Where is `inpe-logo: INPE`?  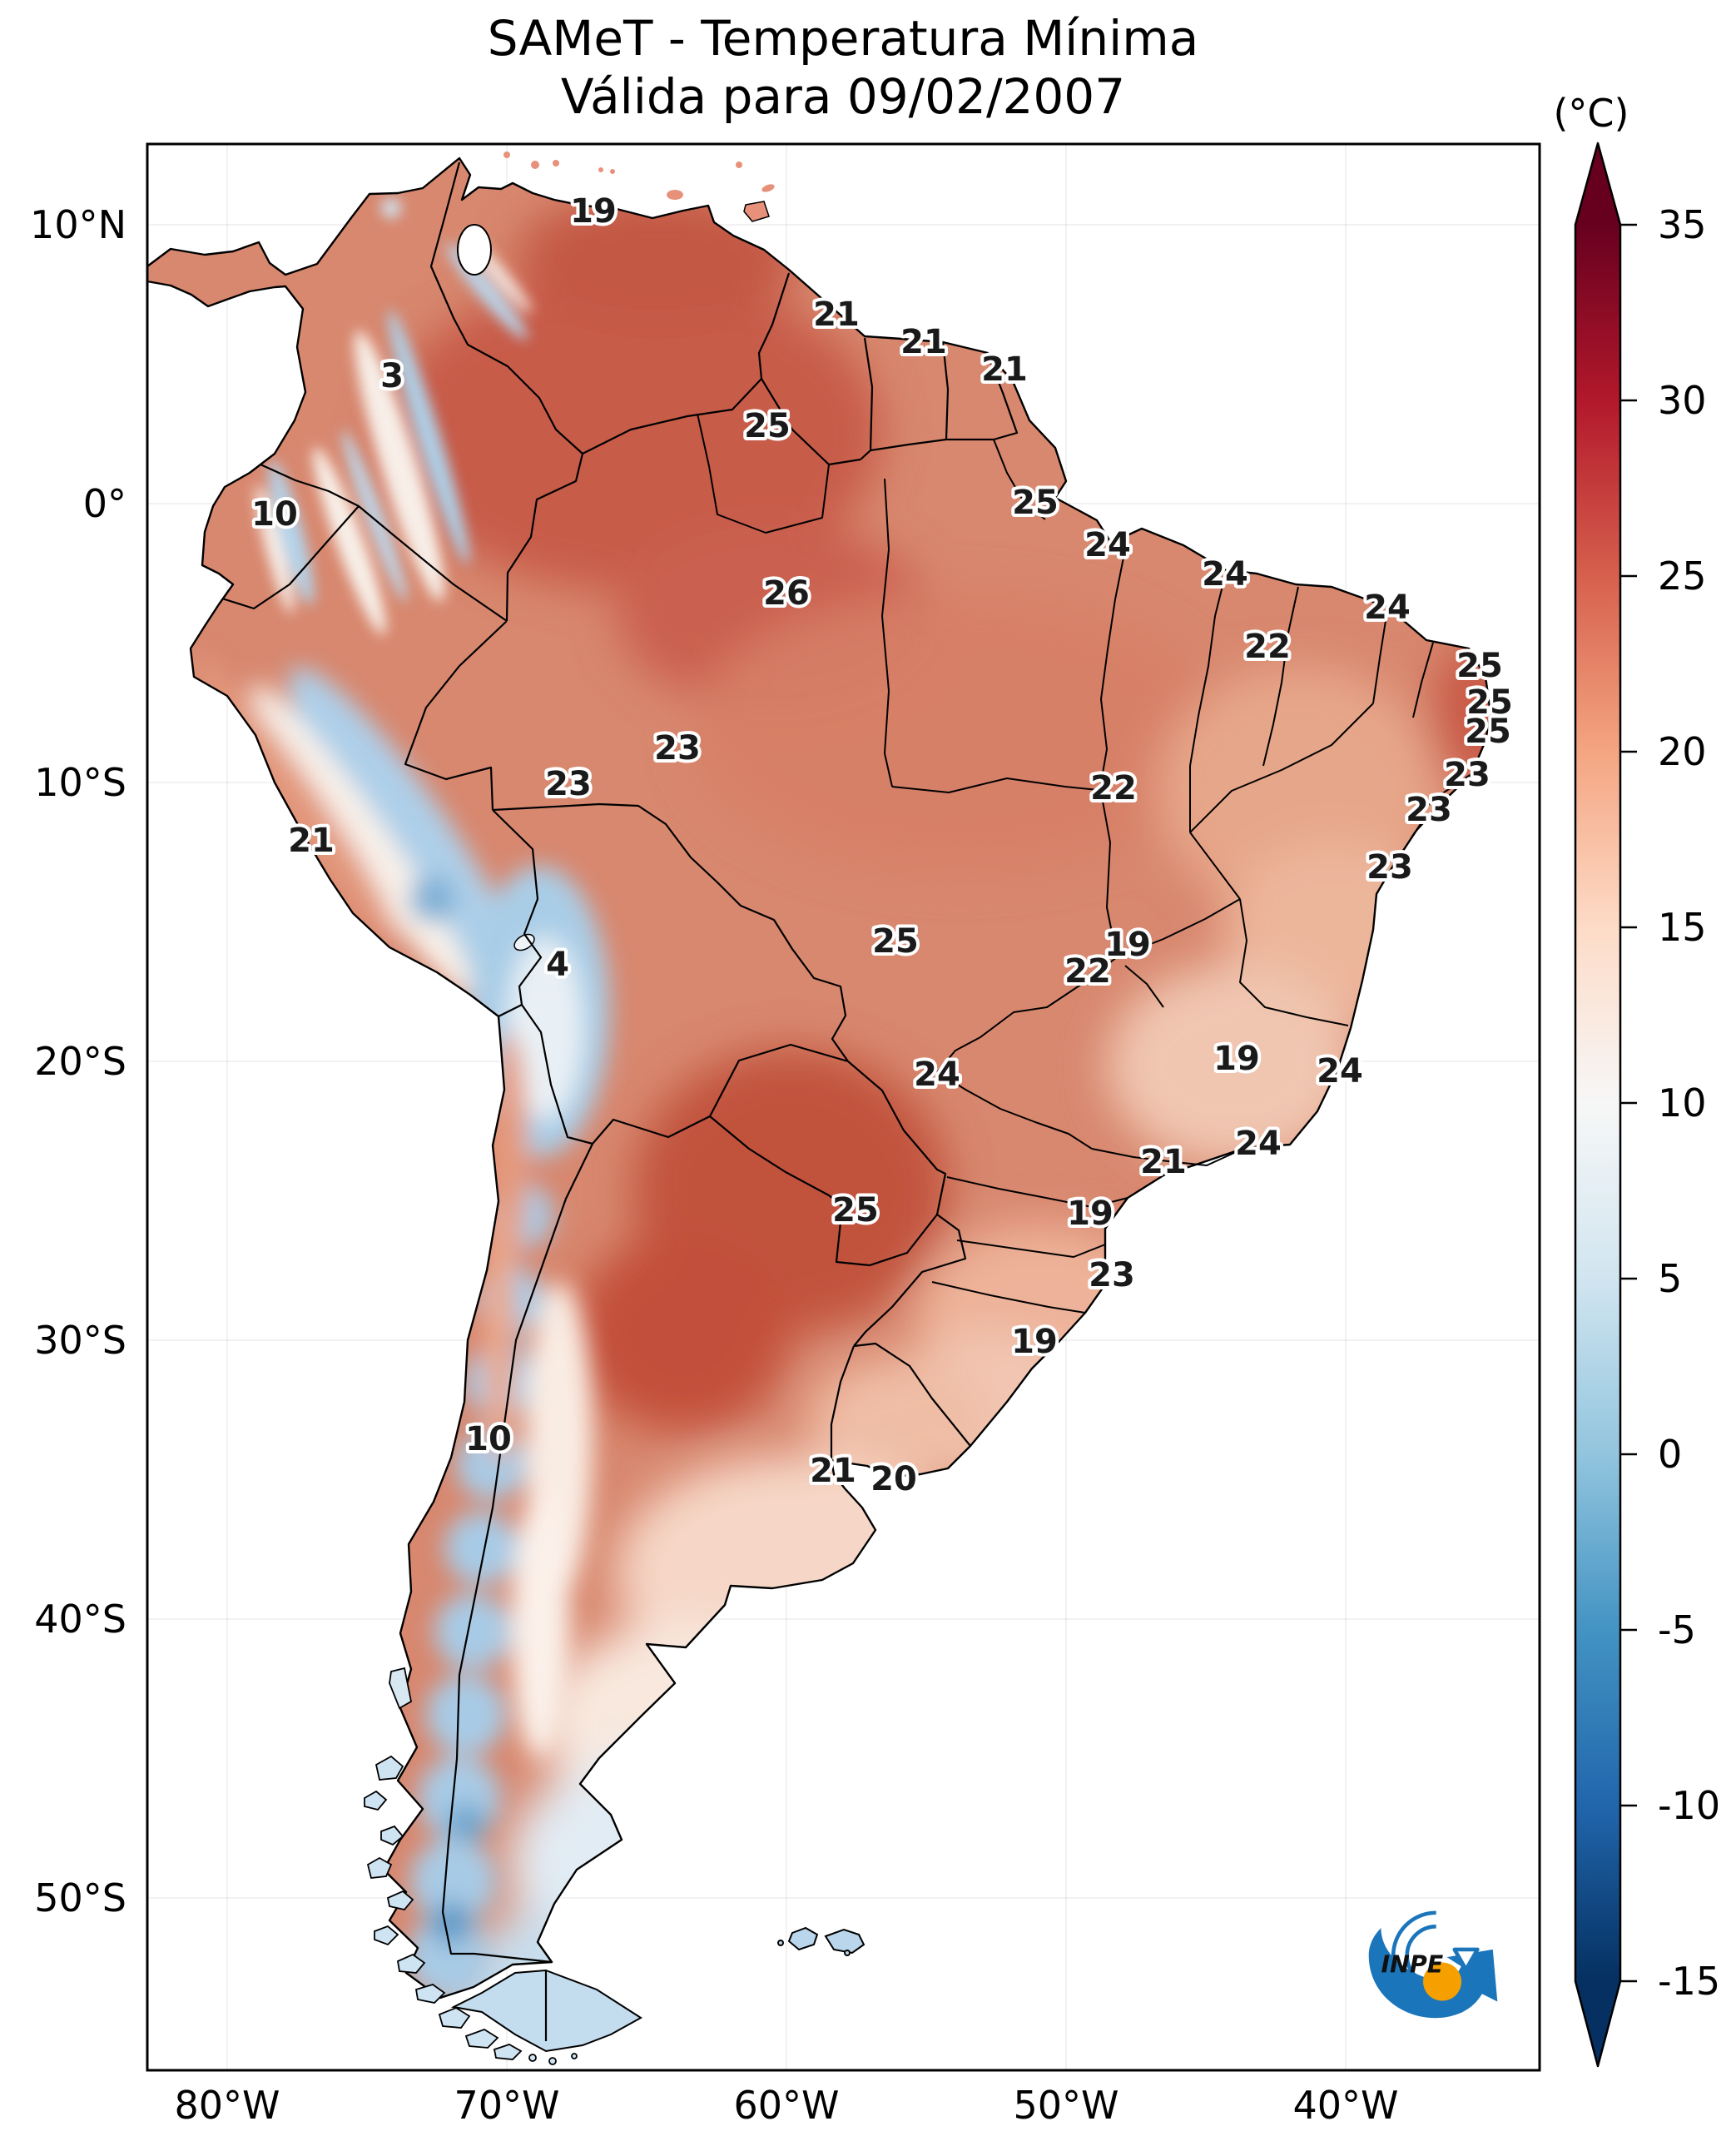
inpe-logo: INPE is located at coordinates (1433, 1964).